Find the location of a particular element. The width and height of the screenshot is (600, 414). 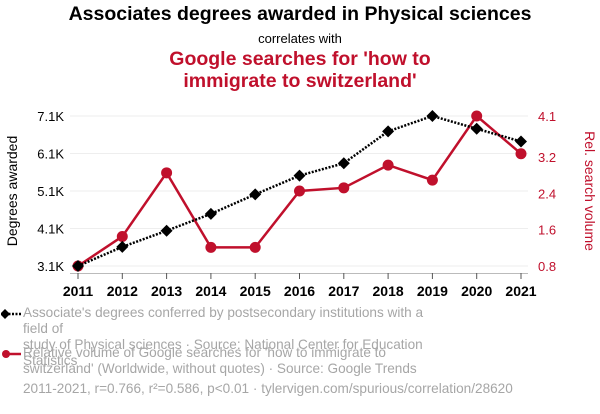

left-tick-label: 4.1K is located at coordinates (50, 229).